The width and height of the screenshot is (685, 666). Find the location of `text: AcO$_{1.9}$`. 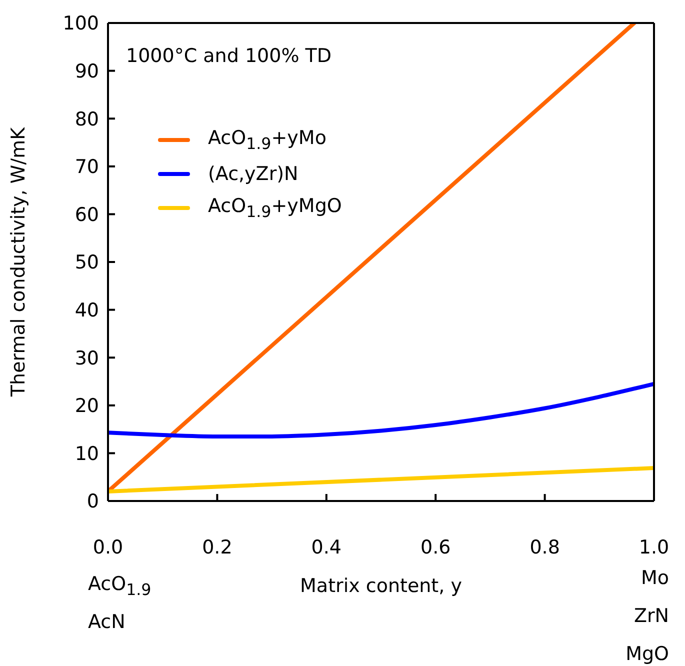

text: AcO$_{1.9}$ is located at coordinates (120, 586).